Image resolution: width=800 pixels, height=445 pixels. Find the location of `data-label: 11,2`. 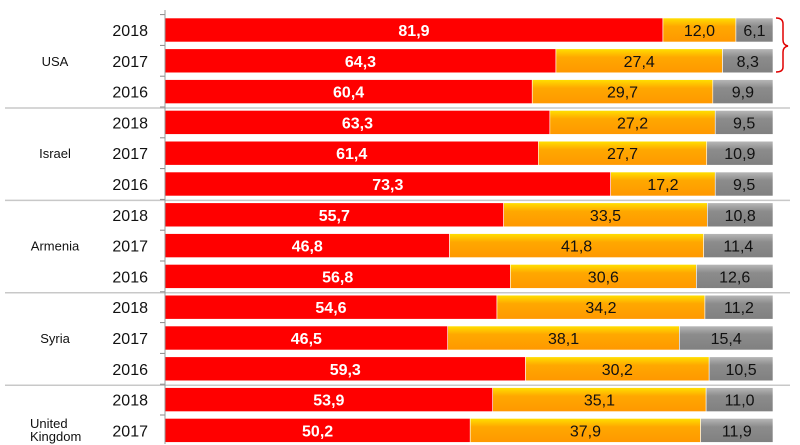

data-label: 11,2 is located at coordinates (739, 308).